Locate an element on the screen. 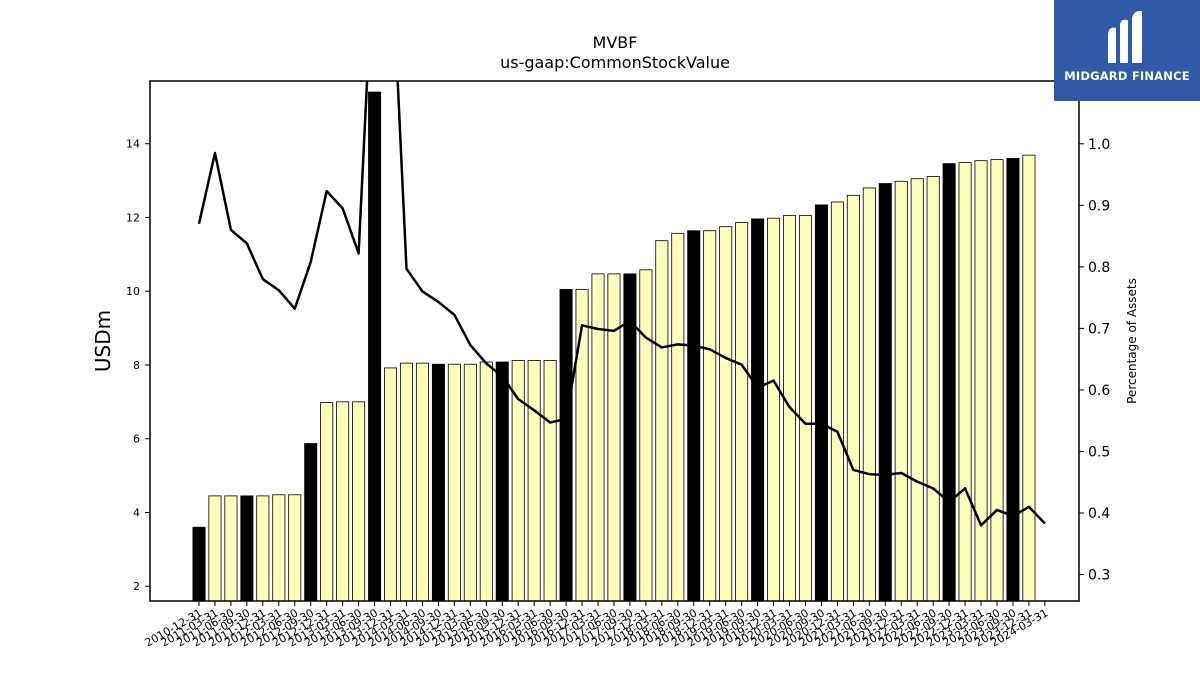 The width and height of the screenshot is (1200, 675). y2-tick-label: 0.8 is located at coordinates (1099, 268).